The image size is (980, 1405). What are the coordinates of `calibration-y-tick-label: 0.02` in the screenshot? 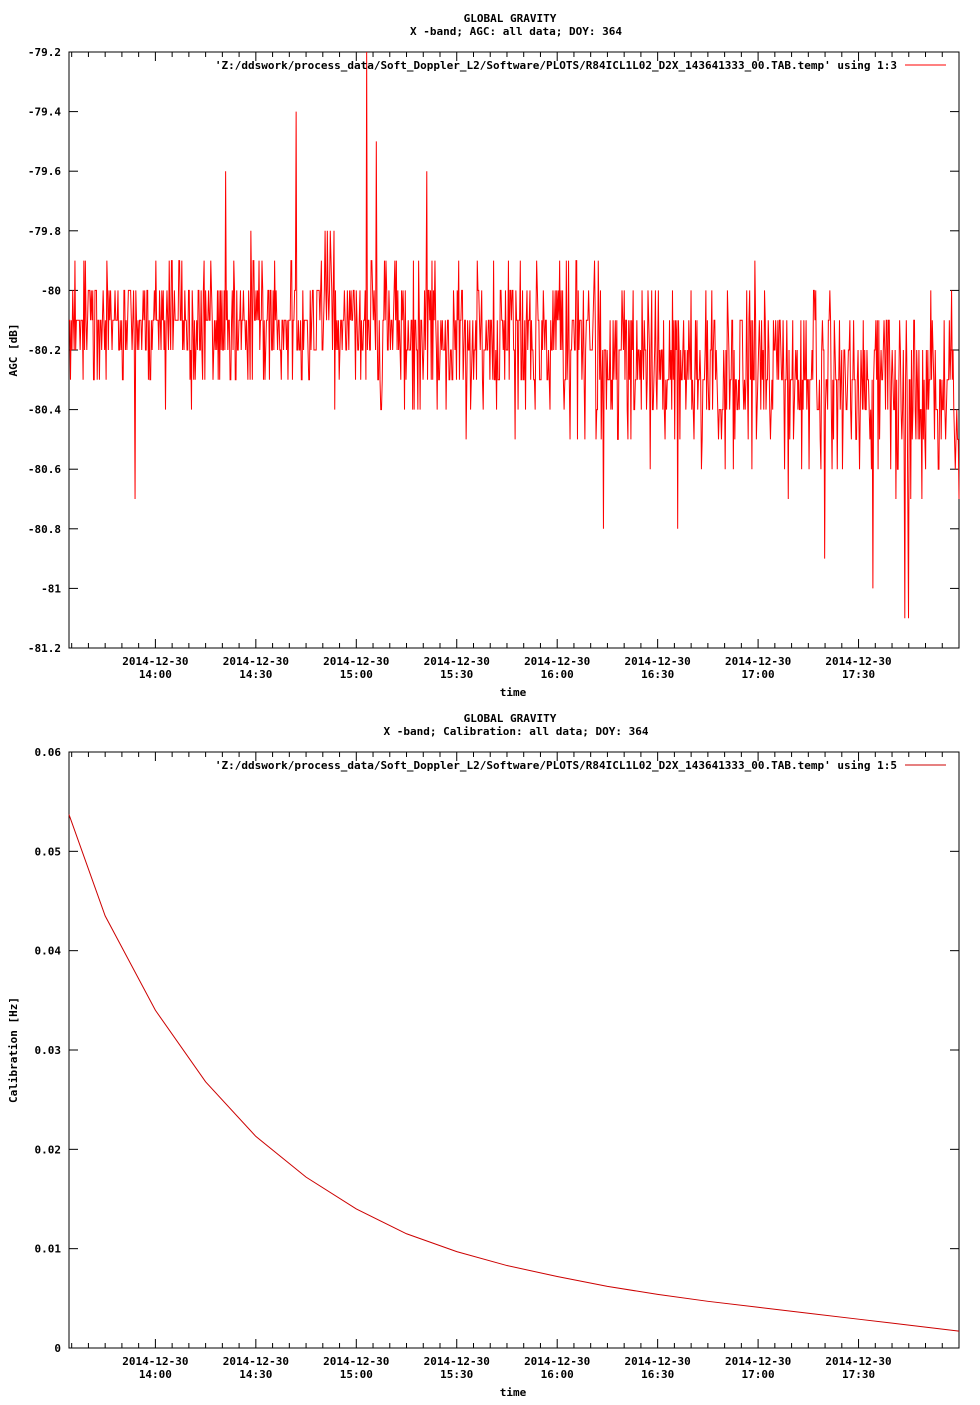 It's located at (48, 1149).